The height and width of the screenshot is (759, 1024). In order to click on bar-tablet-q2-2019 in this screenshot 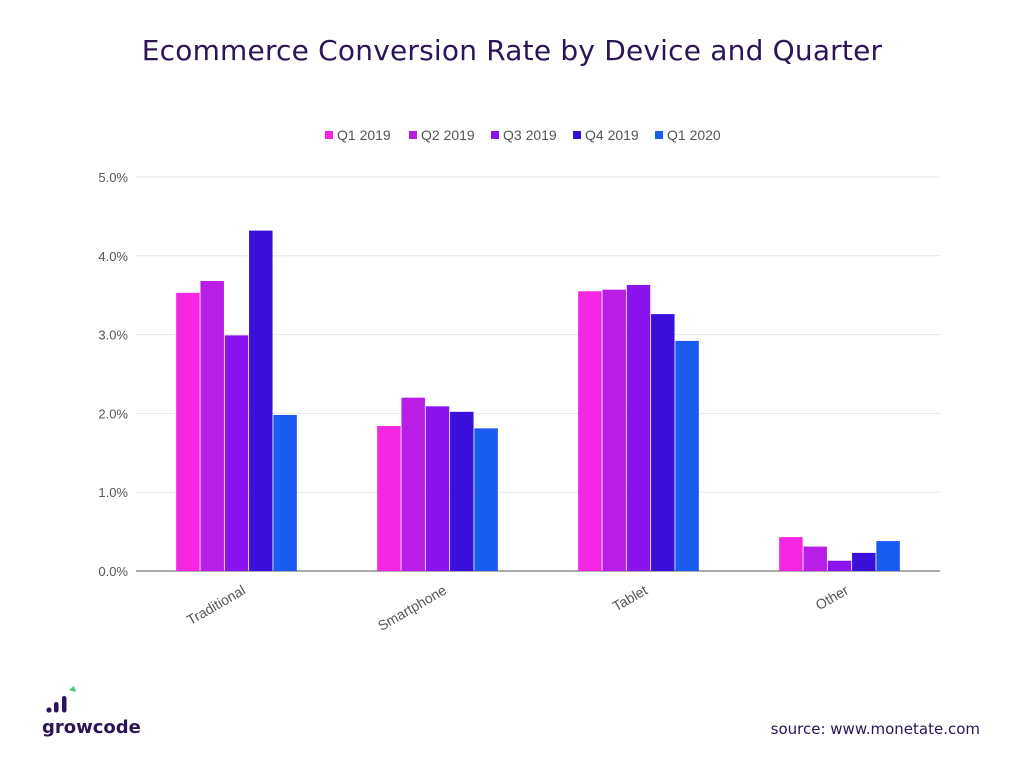, I will do `click(614, 430)`.